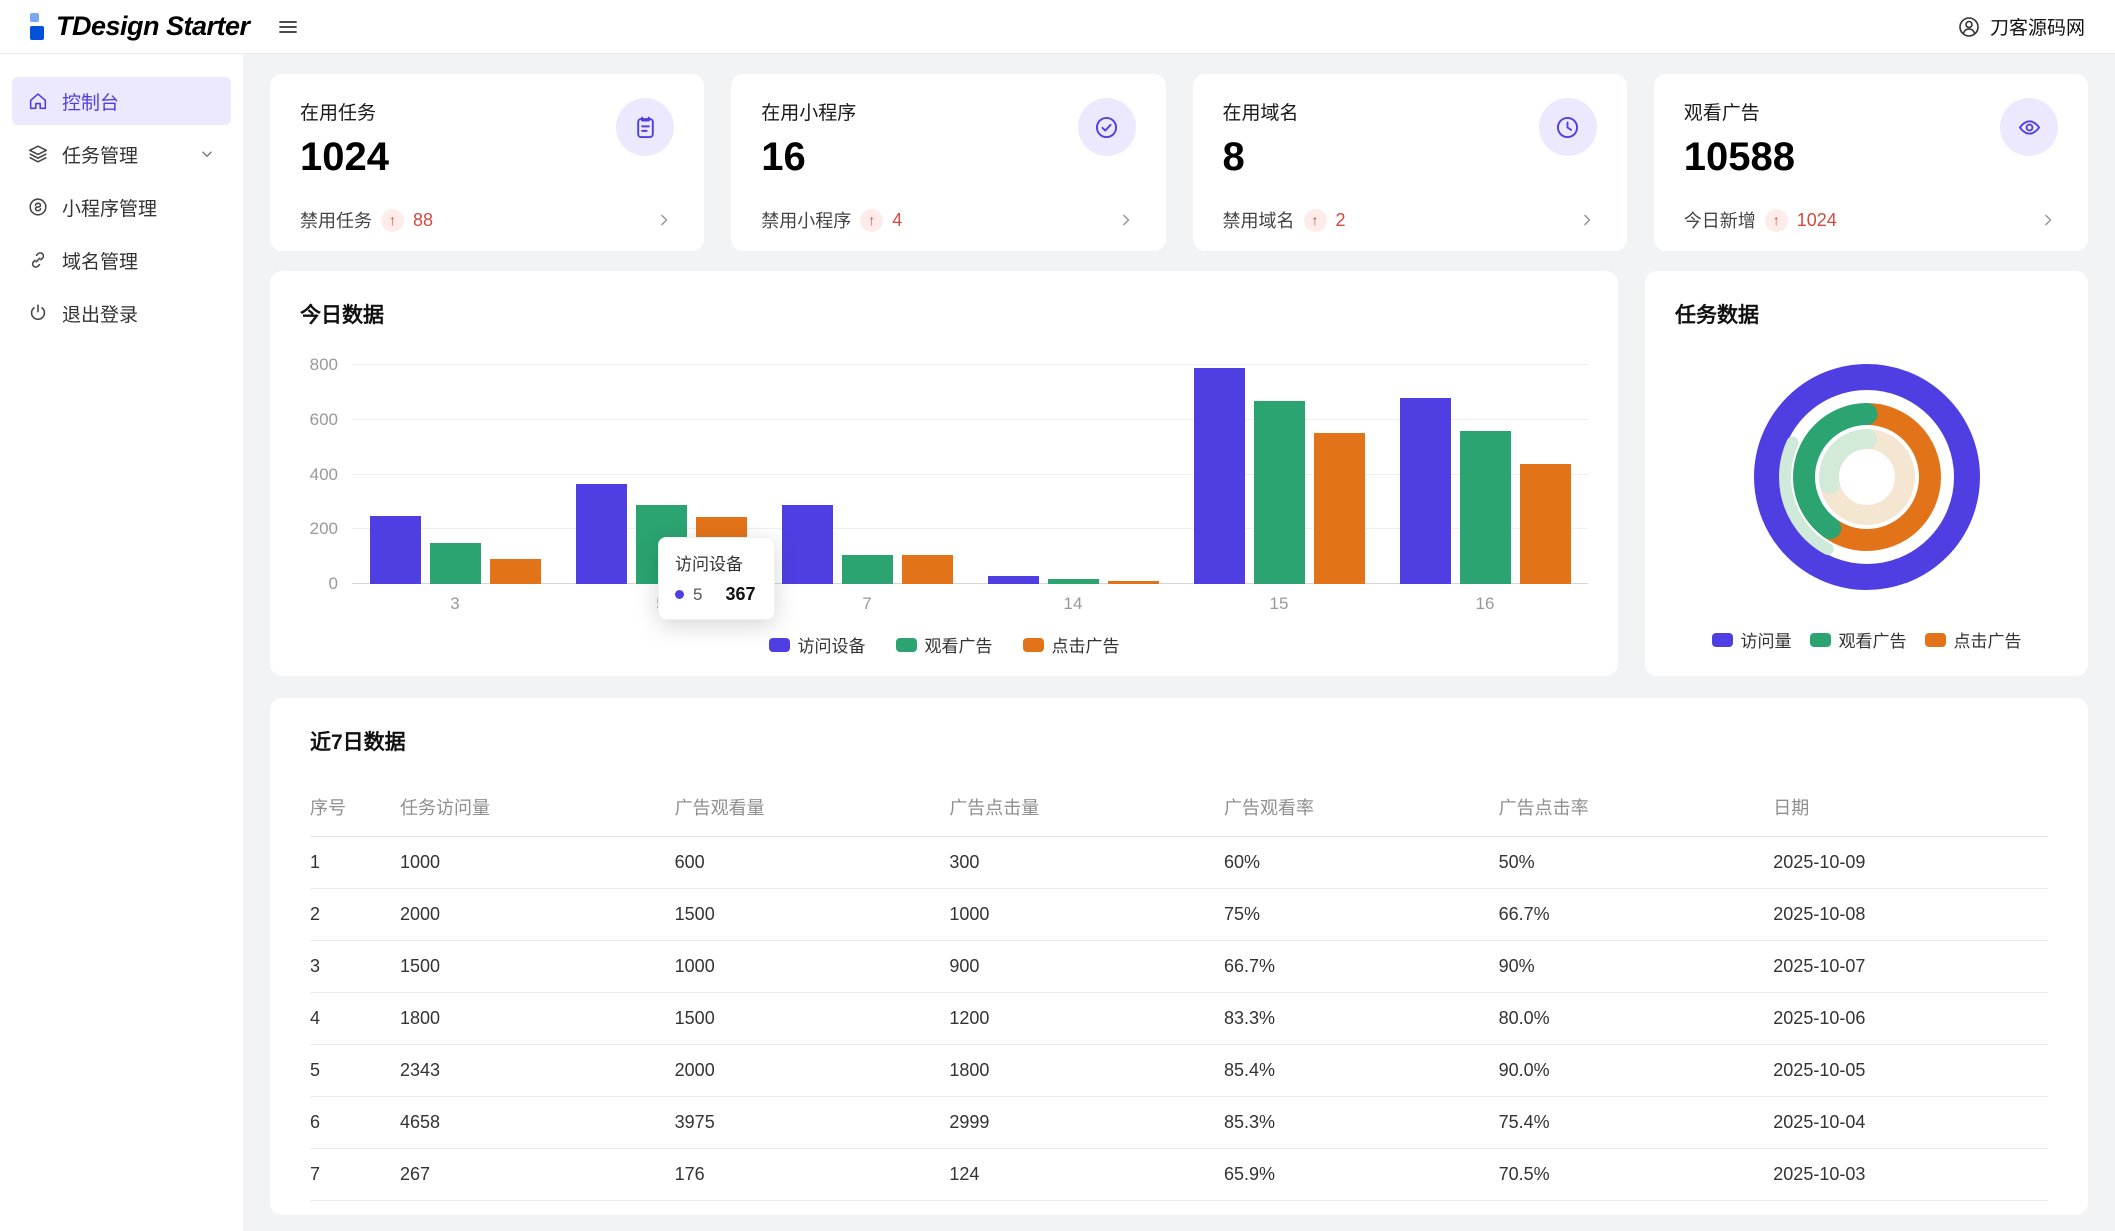 This screenshot has width=2115, height=1231. What do you see at coordinates (679, 594) in the screenshot?
I see `series-marker-dot` at bounding box center [679, 594].